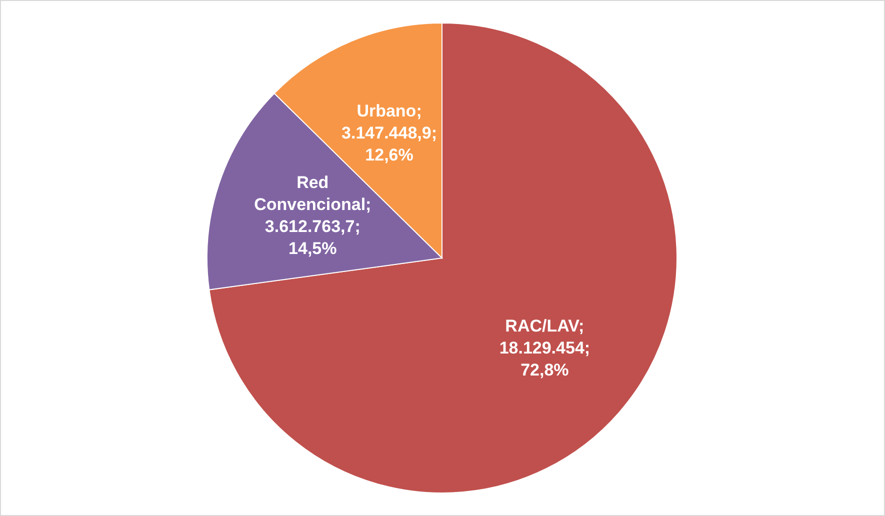 The width and height of the screenshot is (885, 516). What do you see at coordinates (389, 132) in the screenshot?
I see `slice-label: Urbano; 3.147.448,9; 12,6%` at bounding box center [389, 132].